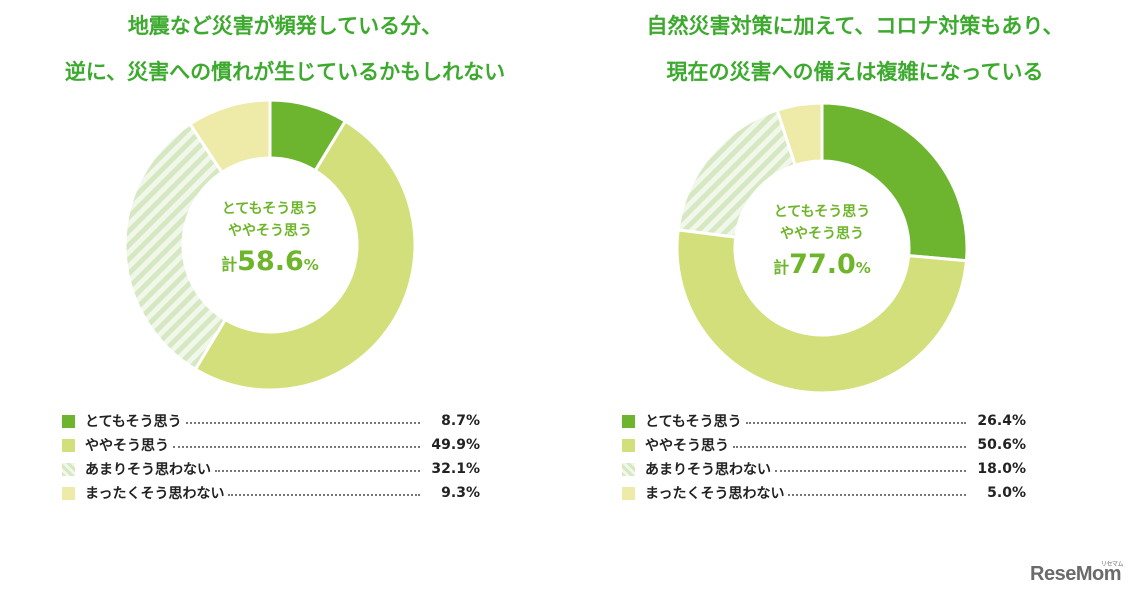  I want to click on legend-item: ややそう思う 49.9%, so click(271, 445).